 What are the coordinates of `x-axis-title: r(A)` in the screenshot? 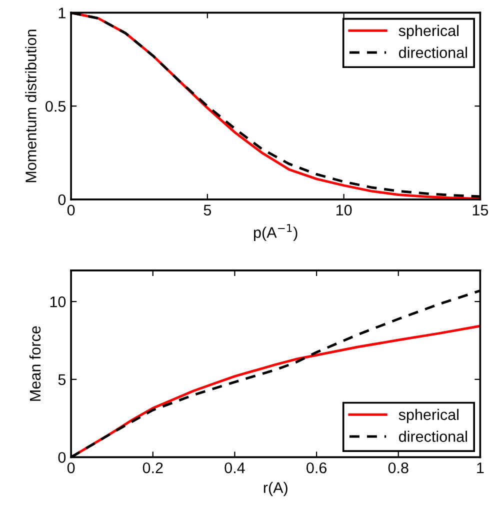 It's located at (276, 489).